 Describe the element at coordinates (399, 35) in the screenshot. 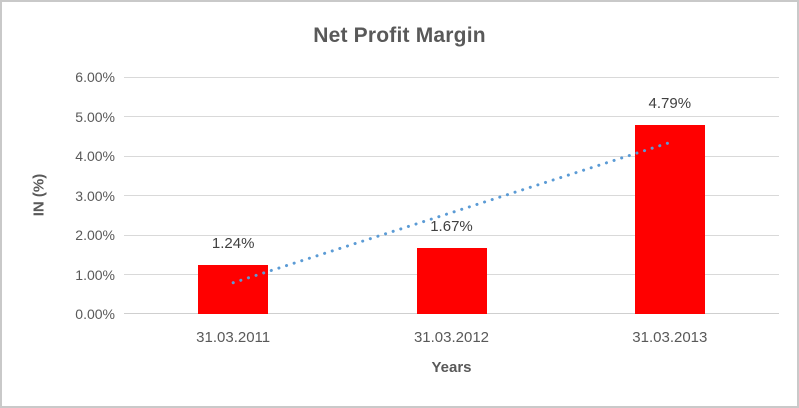

I see `chart-title: Net Profit Margin` at that location.